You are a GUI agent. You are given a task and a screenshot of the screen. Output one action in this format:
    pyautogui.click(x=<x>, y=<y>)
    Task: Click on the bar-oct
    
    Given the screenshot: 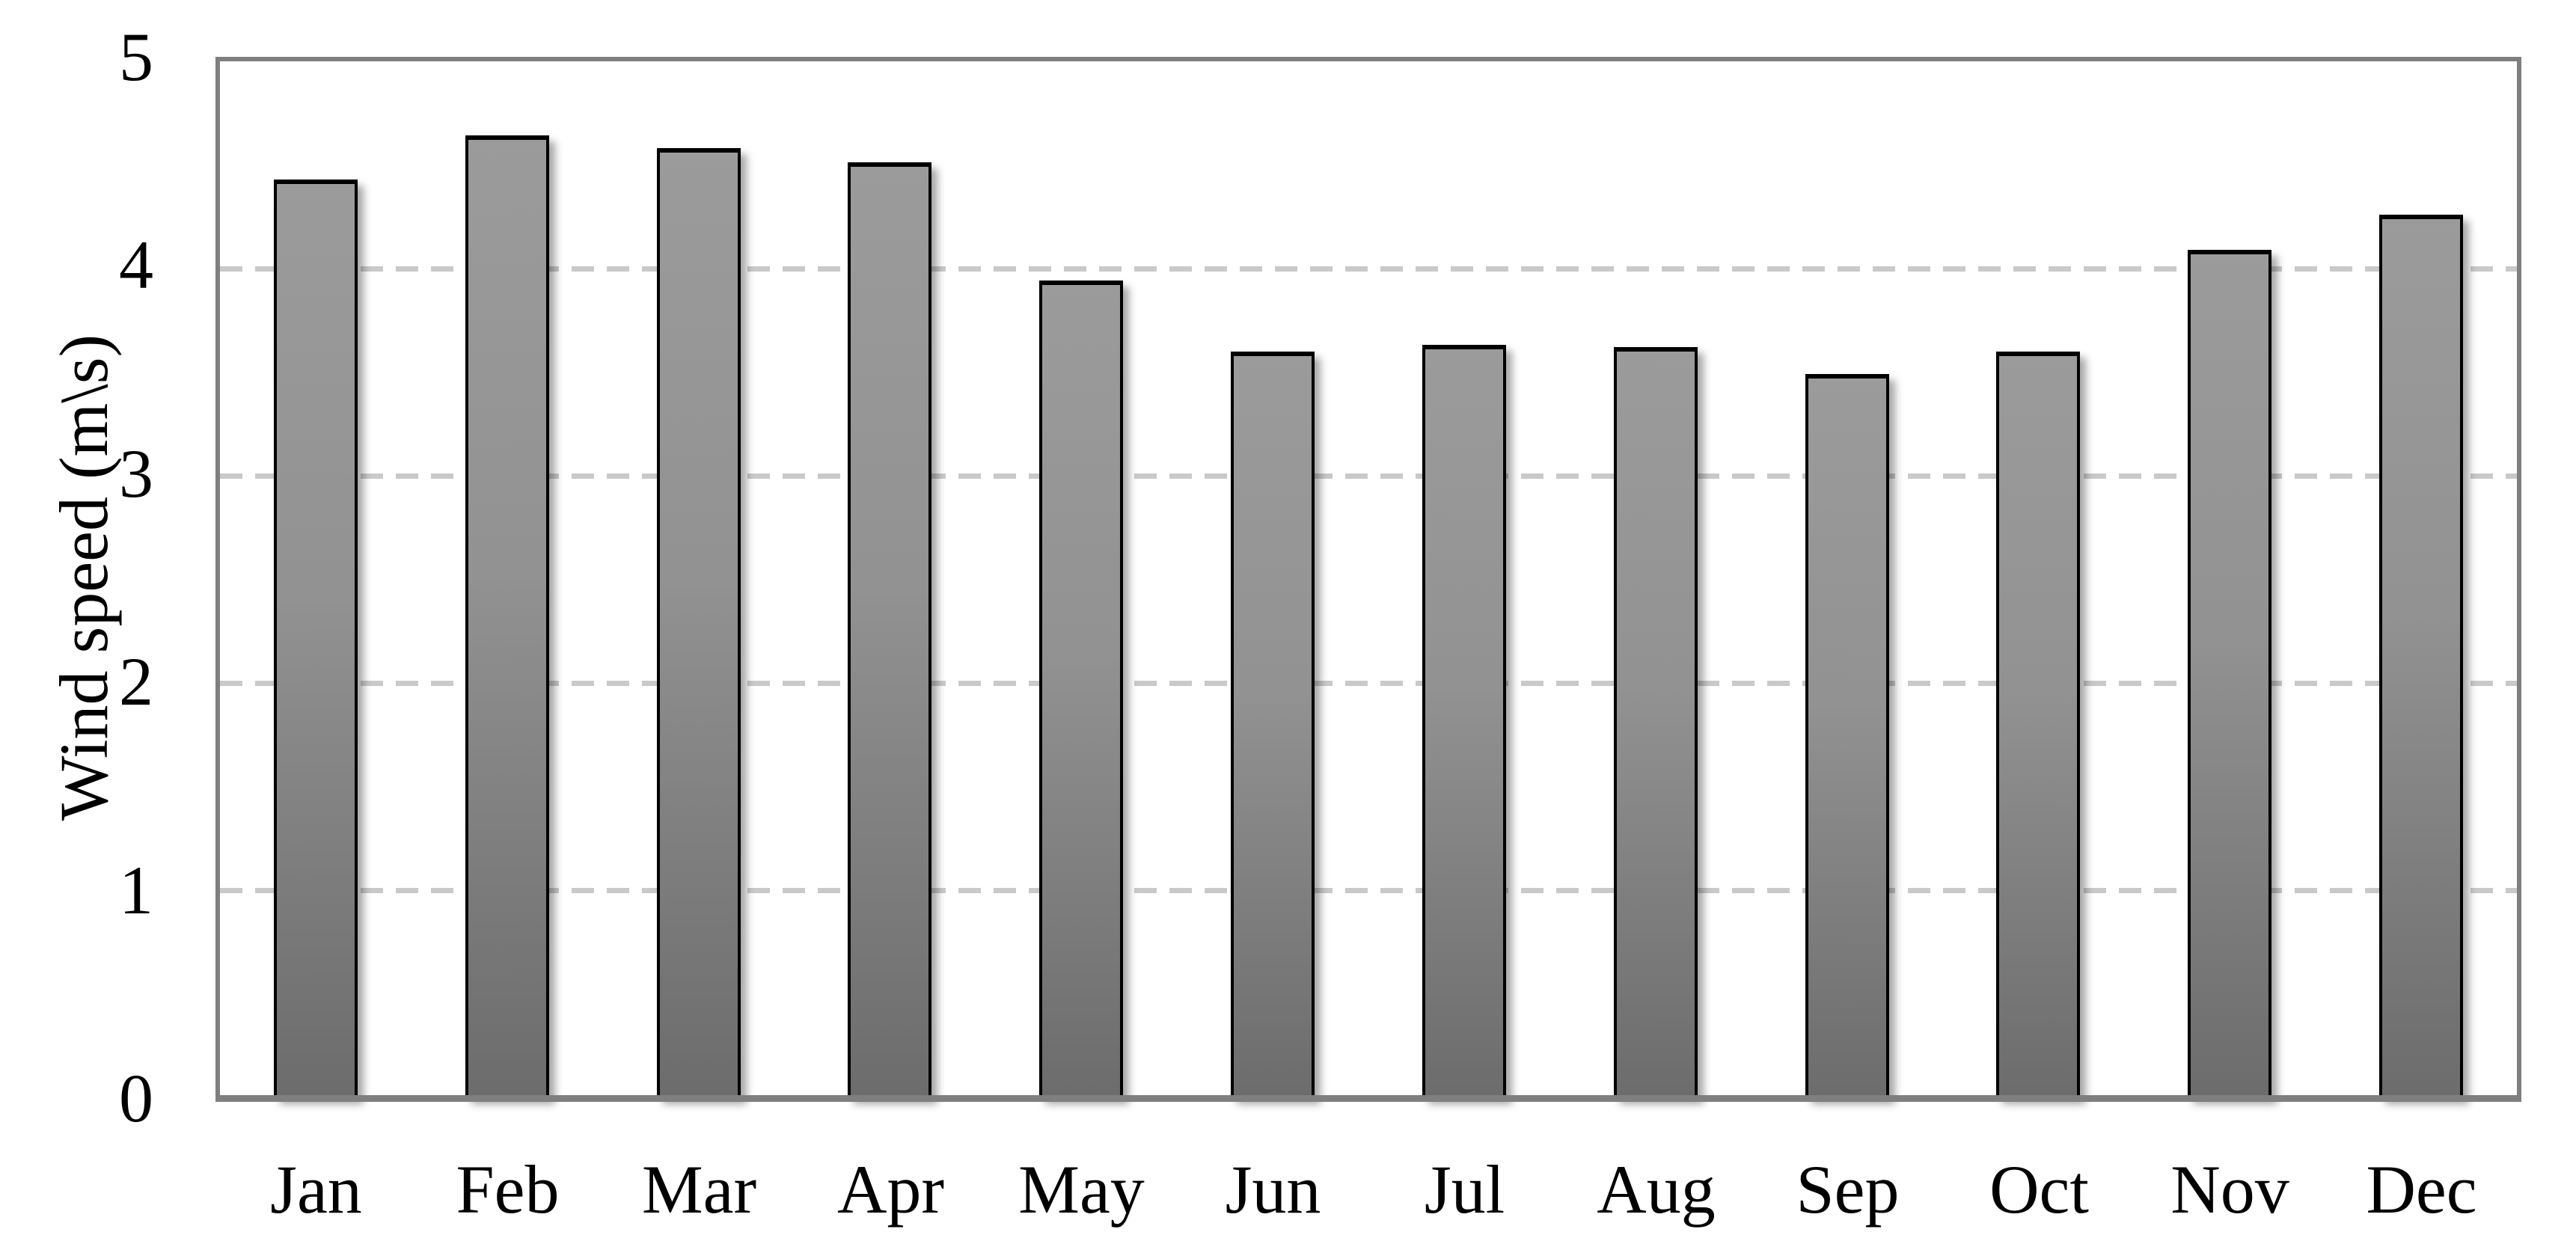 What is the action you would take?
    pyautogui.click(x=2038, y=725)
    